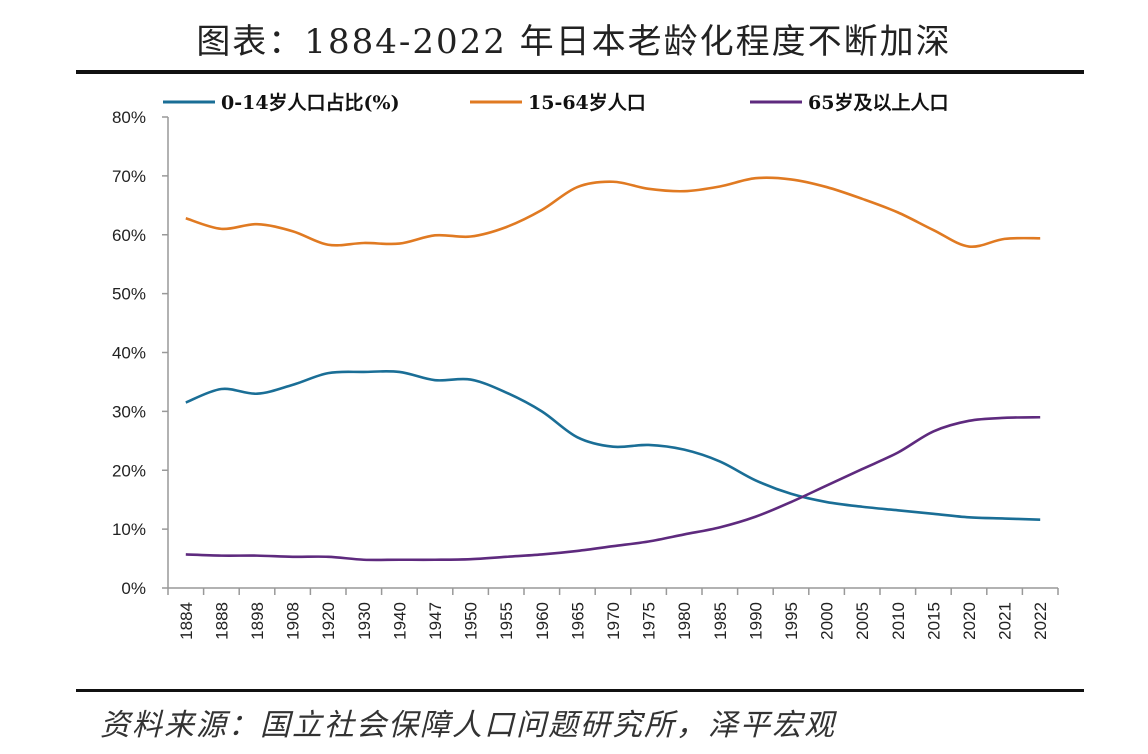 This screenshot has height=754, width=1148. I want to click on legend-item-0-14: 0-14岁人口占比(%), so click(310, 102).